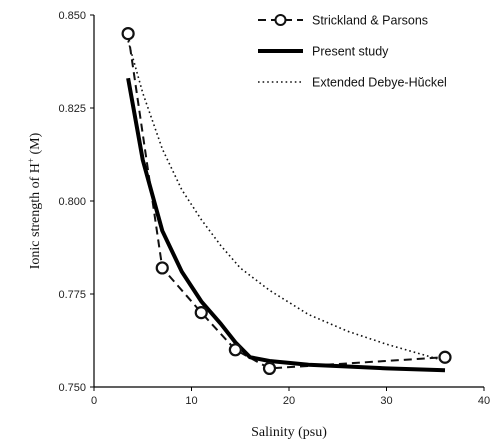 The height and width of the screenshot is (446, 495). What do you see at coordinates (72, 295) in the screenshot?
I see `y-tick-label: 0.775` at bounding box center [72, 295].